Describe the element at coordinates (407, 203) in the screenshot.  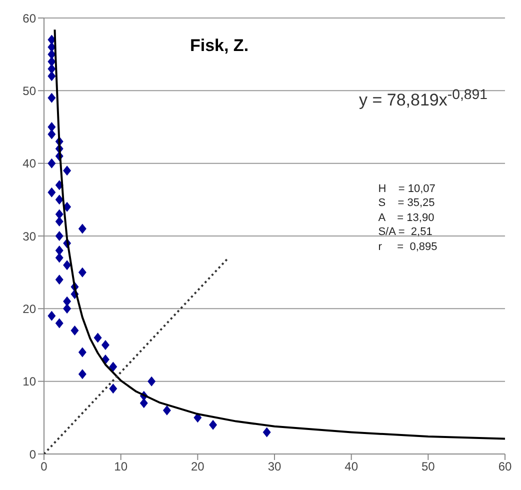
I see `annotation: S = 35,25` at that location.